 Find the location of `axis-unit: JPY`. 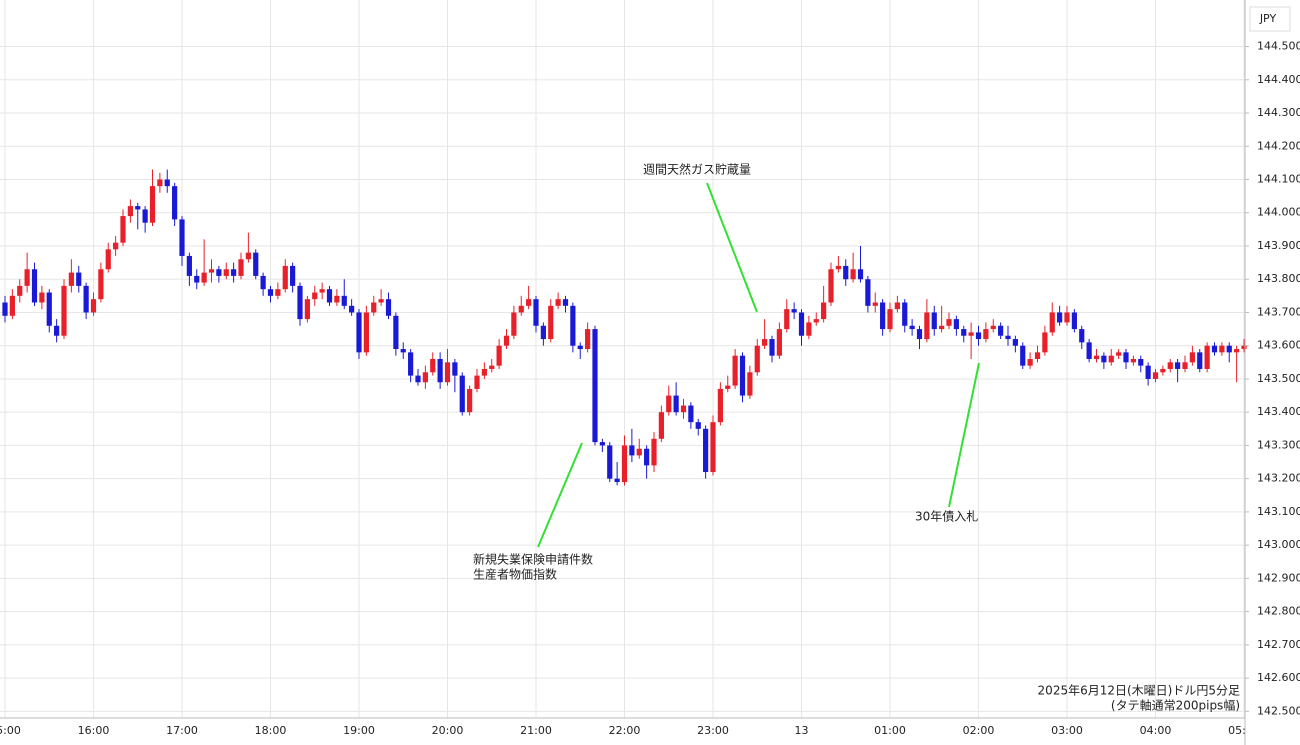

axis-unit: JPY is located at coordinates (1268, 18).